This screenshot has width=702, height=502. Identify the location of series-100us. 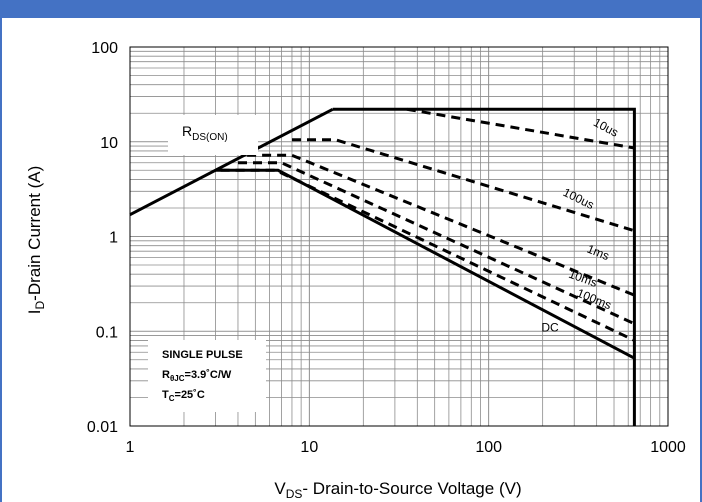
(463, 185).